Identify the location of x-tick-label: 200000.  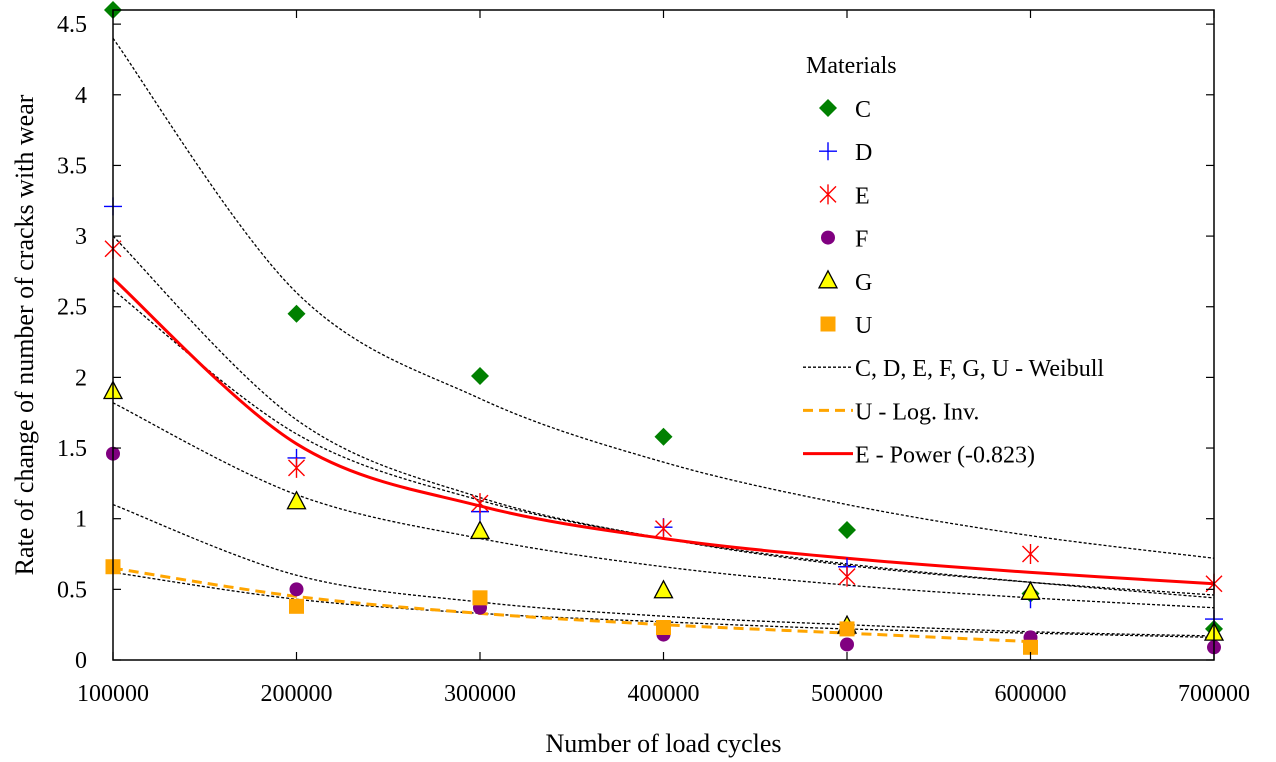
(297, 694).